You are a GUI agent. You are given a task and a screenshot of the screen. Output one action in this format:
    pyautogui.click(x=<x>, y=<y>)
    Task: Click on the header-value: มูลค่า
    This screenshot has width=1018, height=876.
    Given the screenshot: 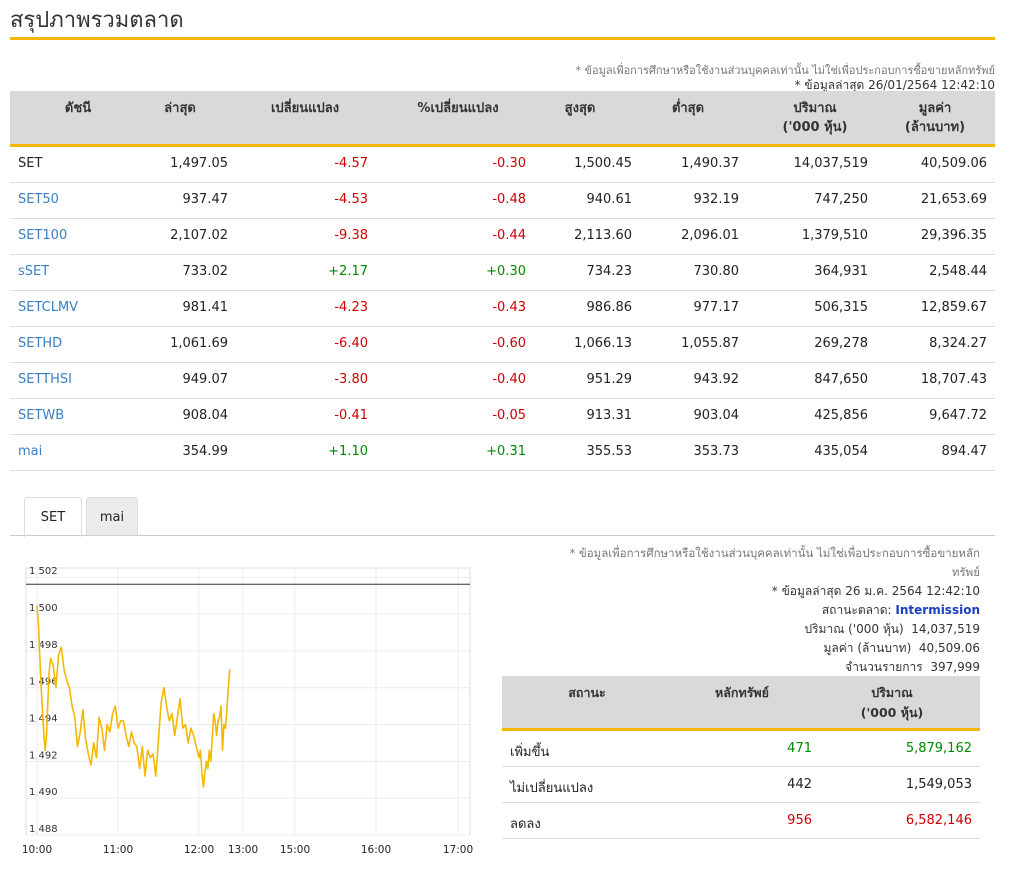 What is the action you would take?
    pyautogui.click(x=935, y=108)
    